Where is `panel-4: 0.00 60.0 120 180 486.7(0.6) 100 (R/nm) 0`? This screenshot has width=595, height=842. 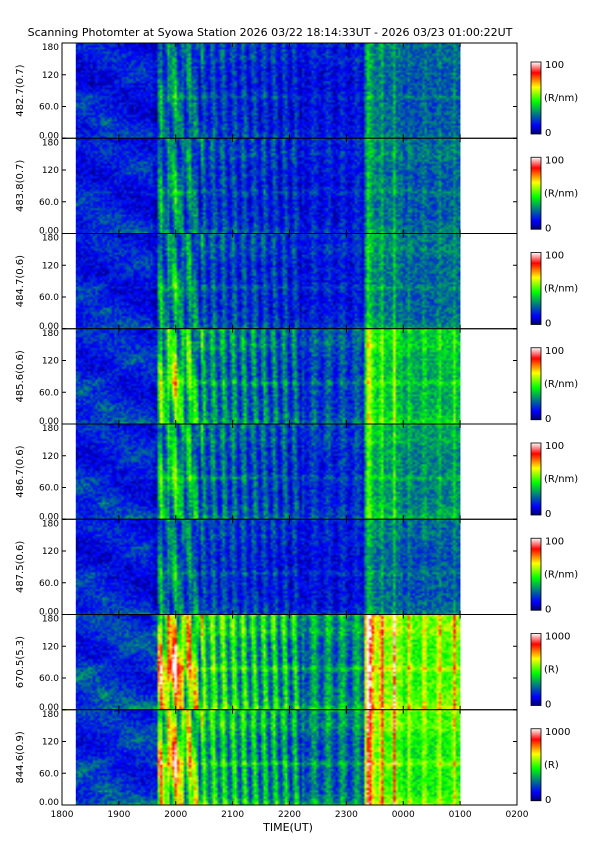 panel-4: 0.00 60.0 120 180 486.7(0.6) 100 (R/nm) 0 is located at coordinates (296, 472).